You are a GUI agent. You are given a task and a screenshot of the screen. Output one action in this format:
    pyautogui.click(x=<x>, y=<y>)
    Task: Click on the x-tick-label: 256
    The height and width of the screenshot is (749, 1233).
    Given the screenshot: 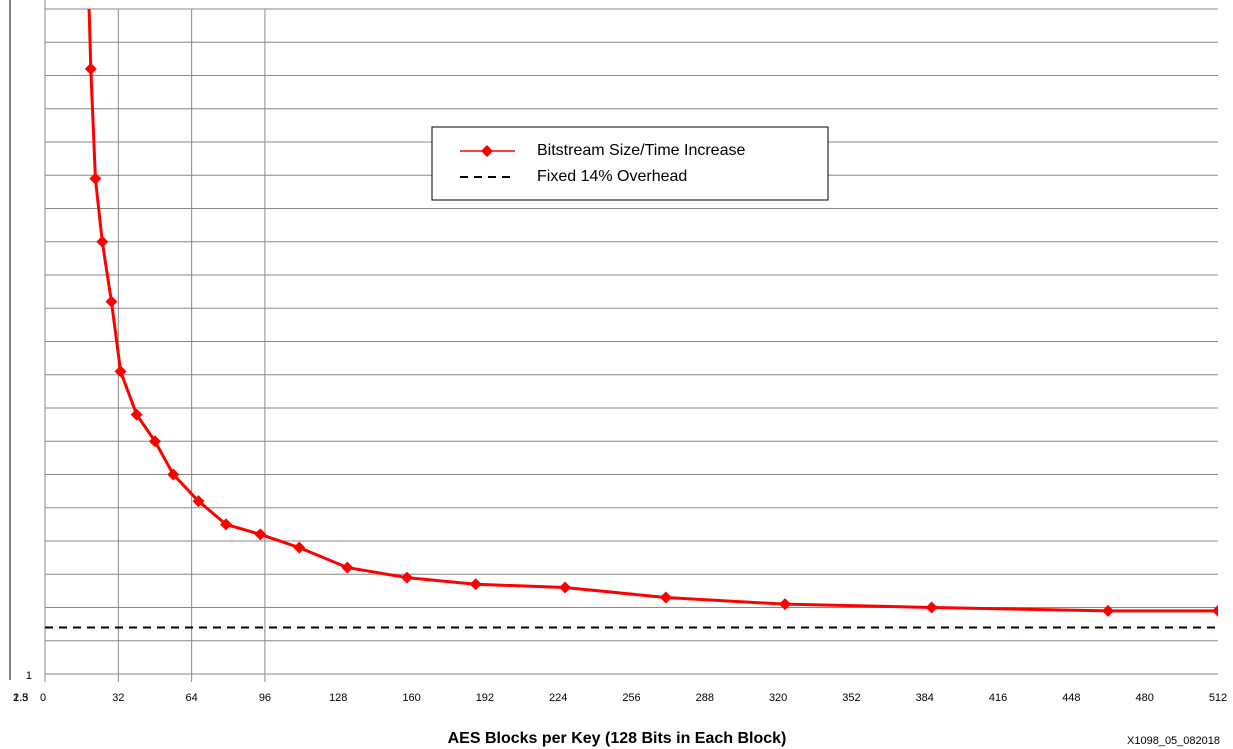 What is the action you would take?
    pyautogui.click(x=631, y=698)
    